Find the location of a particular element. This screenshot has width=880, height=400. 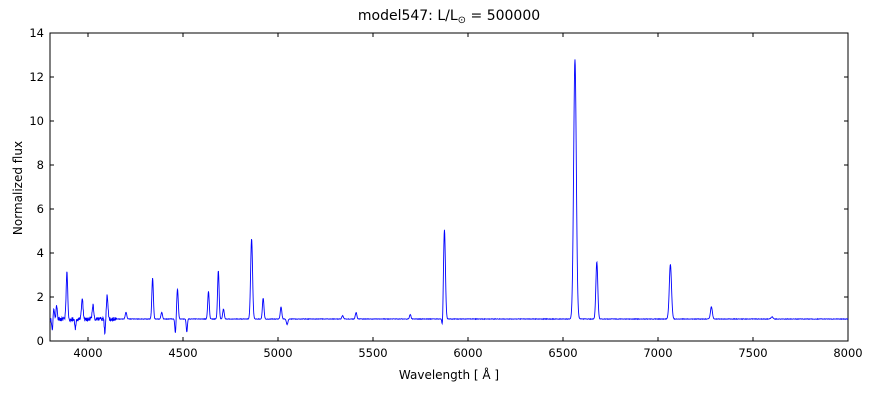

y-axis-label: Normalized flux is located at coordinates (18, 188).